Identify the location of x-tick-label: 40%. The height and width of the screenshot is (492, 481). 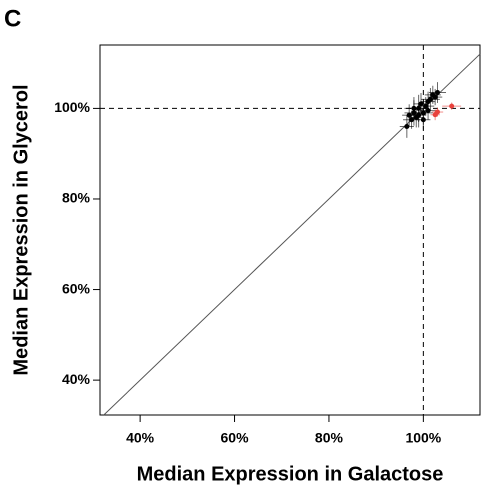
(140, 438).